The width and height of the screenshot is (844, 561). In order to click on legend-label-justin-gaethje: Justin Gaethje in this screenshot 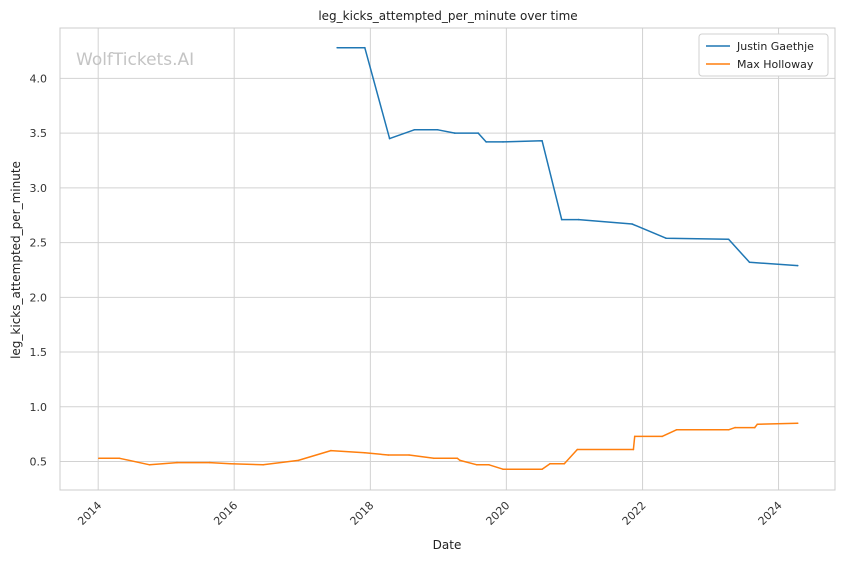, I will do `click(775, 46)`.